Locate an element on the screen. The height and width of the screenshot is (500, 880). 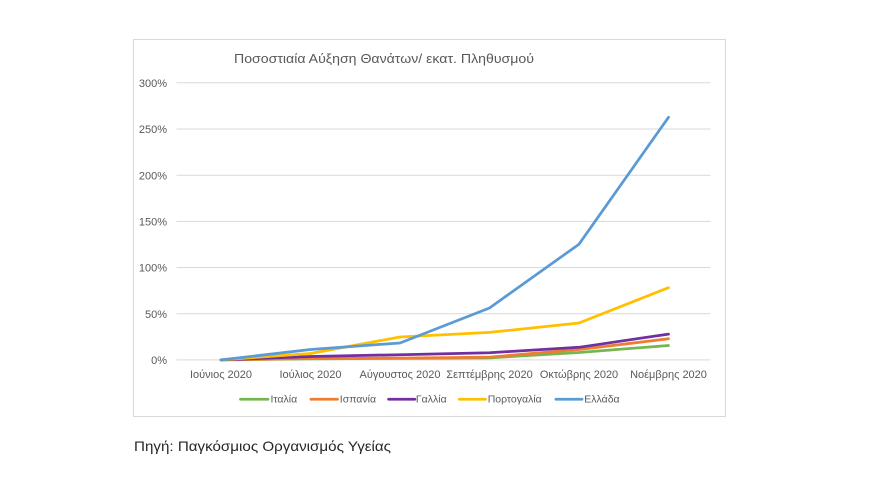
svg-text: Αύγουστος 2020 is located at coordinates (400, 375).